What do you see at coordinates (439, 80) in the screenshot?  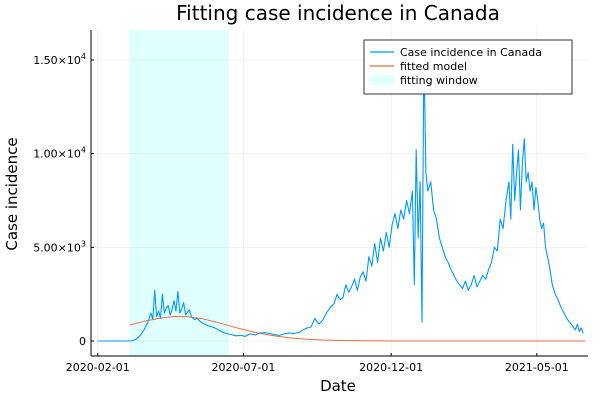 I see `legend-fitting-window-label: fitting window` at bounding box center [439, 80].